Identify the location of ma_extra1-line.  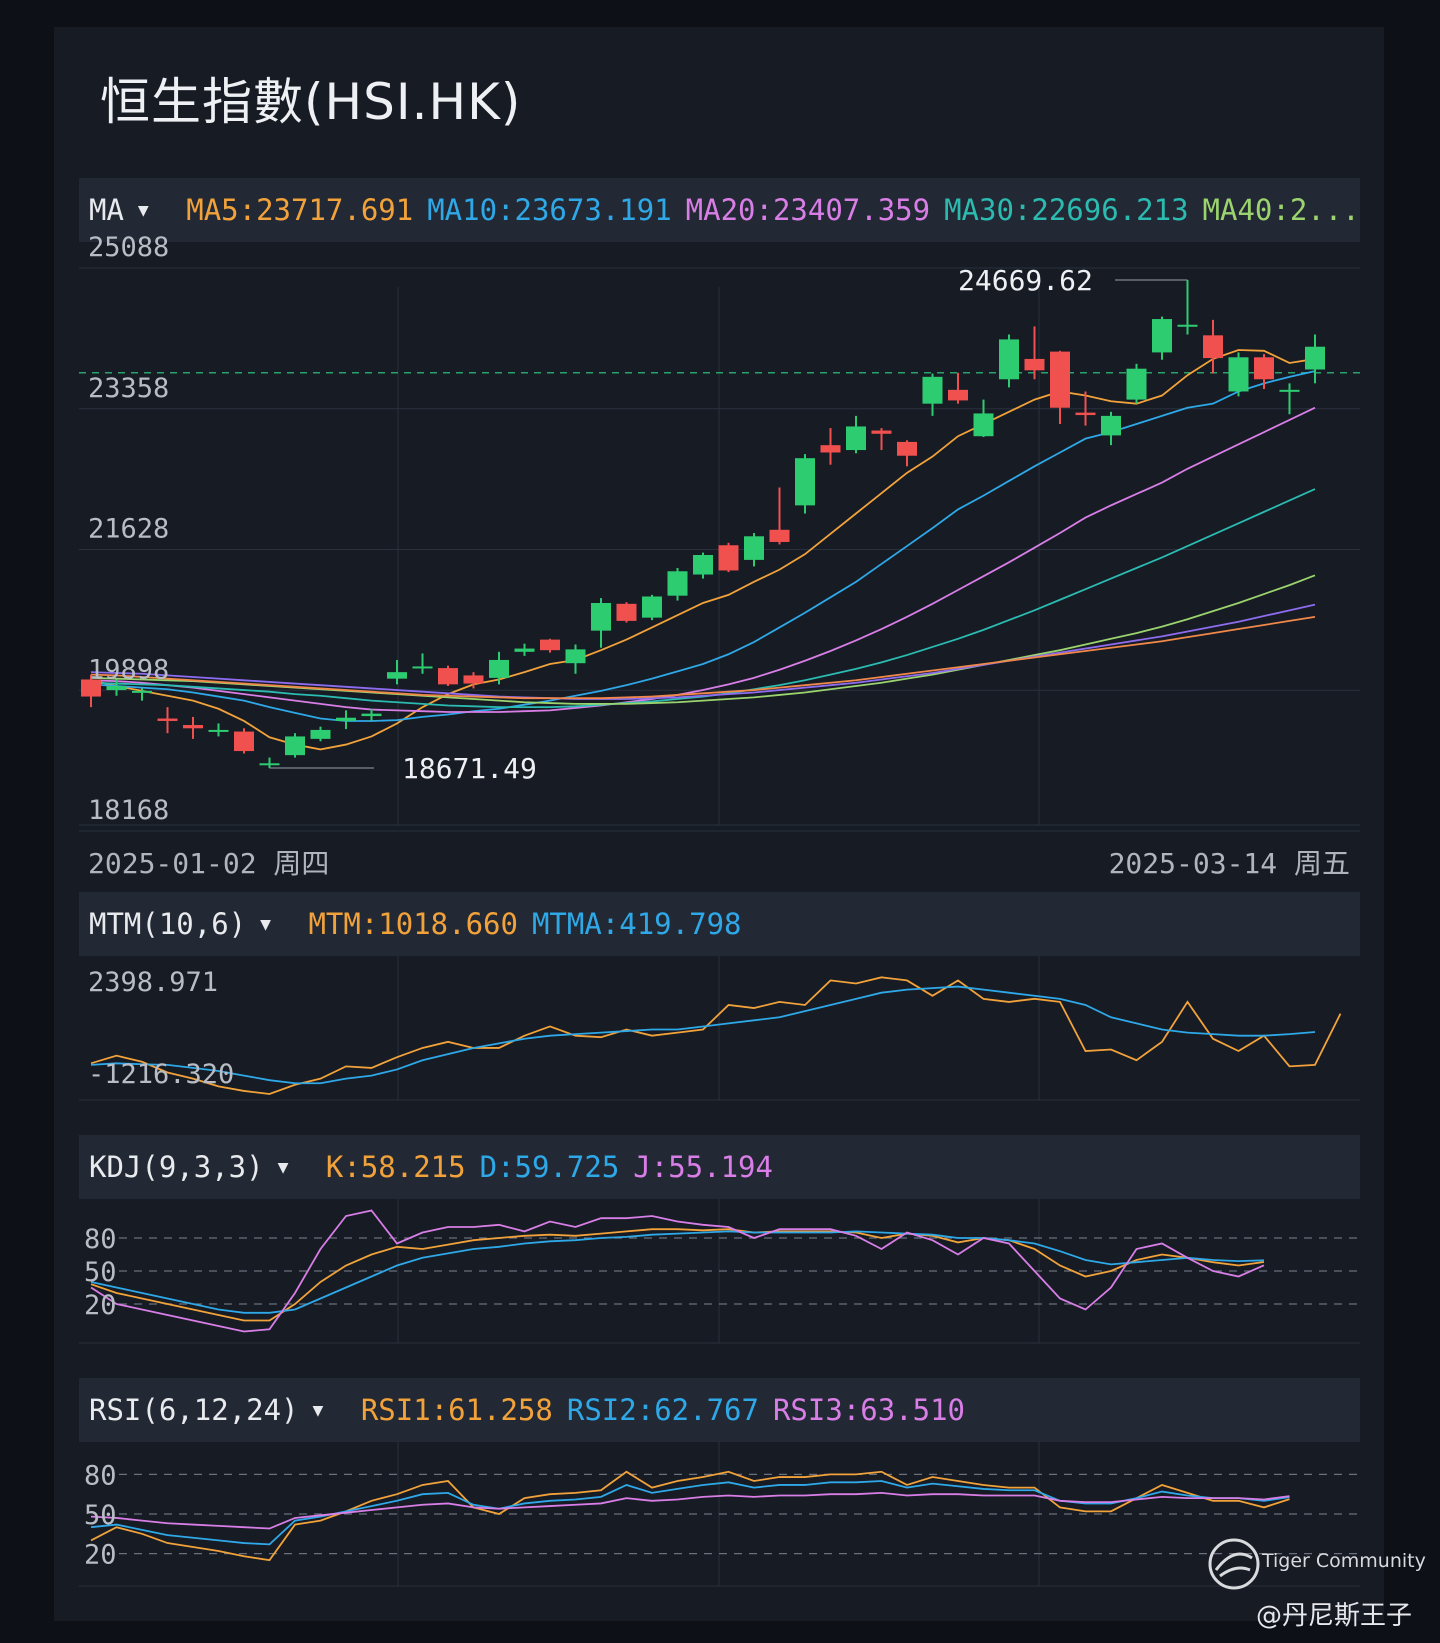
(703, 651).